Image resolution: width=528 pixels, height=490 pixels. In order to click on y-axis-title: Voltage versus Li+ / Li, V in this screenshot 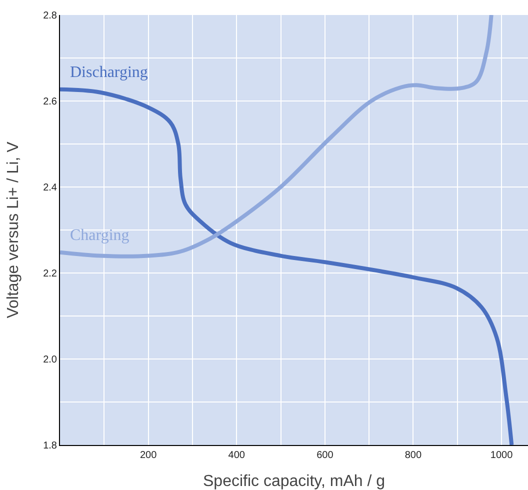, I will do `click(13, 229)`.